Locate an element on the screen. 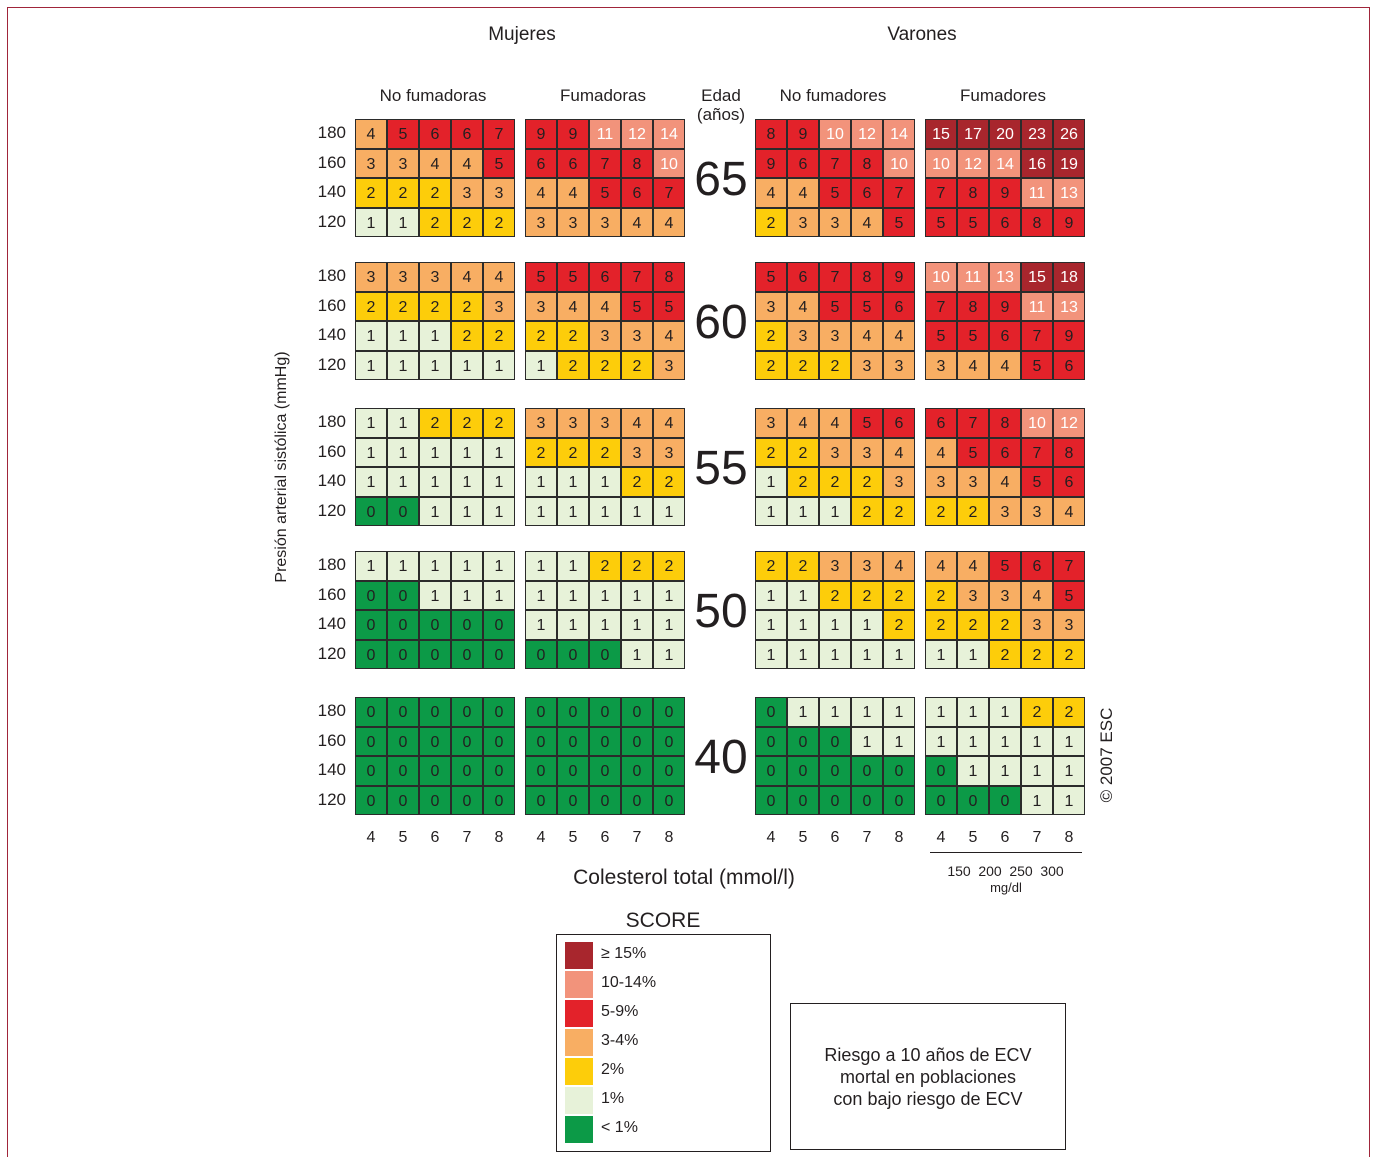 The width and height of the screenshot is (1377, 1161). risk-cell: 10 is located at coordinates (1037, 423).